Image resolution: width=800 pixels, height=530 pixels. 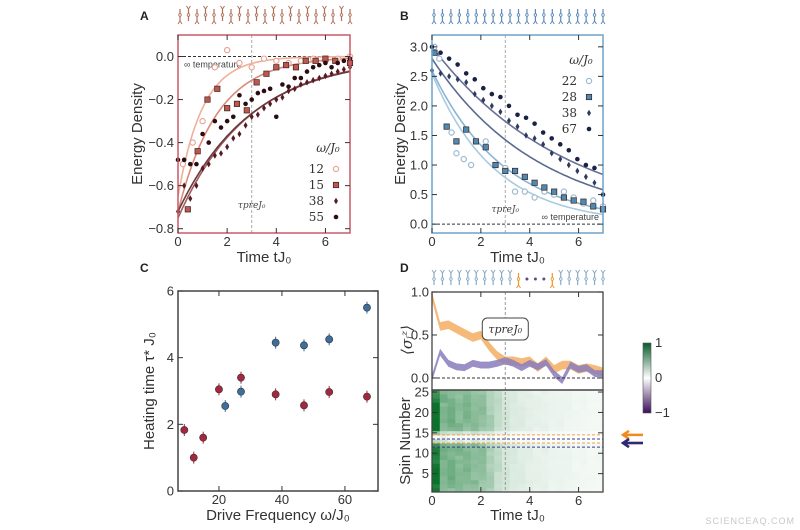 What do you see at coordinates (419, 76) in the screenshot?
I see `y-tick-label: 2.5` at bounding box center [419, 76].